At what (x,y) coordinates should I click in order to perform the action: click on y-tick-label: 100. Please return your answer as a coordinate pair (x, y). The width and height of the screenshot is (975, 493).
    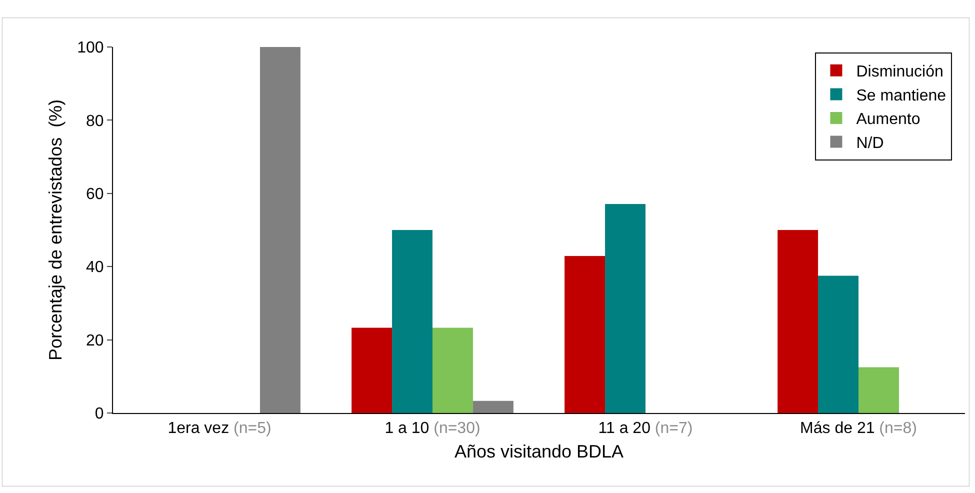
    Looking at the image, I should click on (90, 48).